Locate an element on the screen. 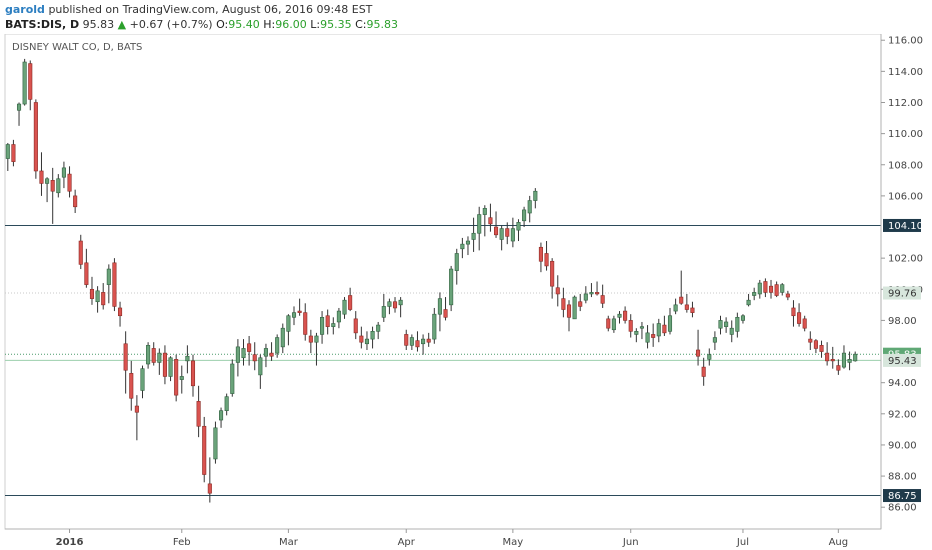 This screenshot has width=932, height=550. price-tag-label: 104.10 is located at coordinates (905, 226).